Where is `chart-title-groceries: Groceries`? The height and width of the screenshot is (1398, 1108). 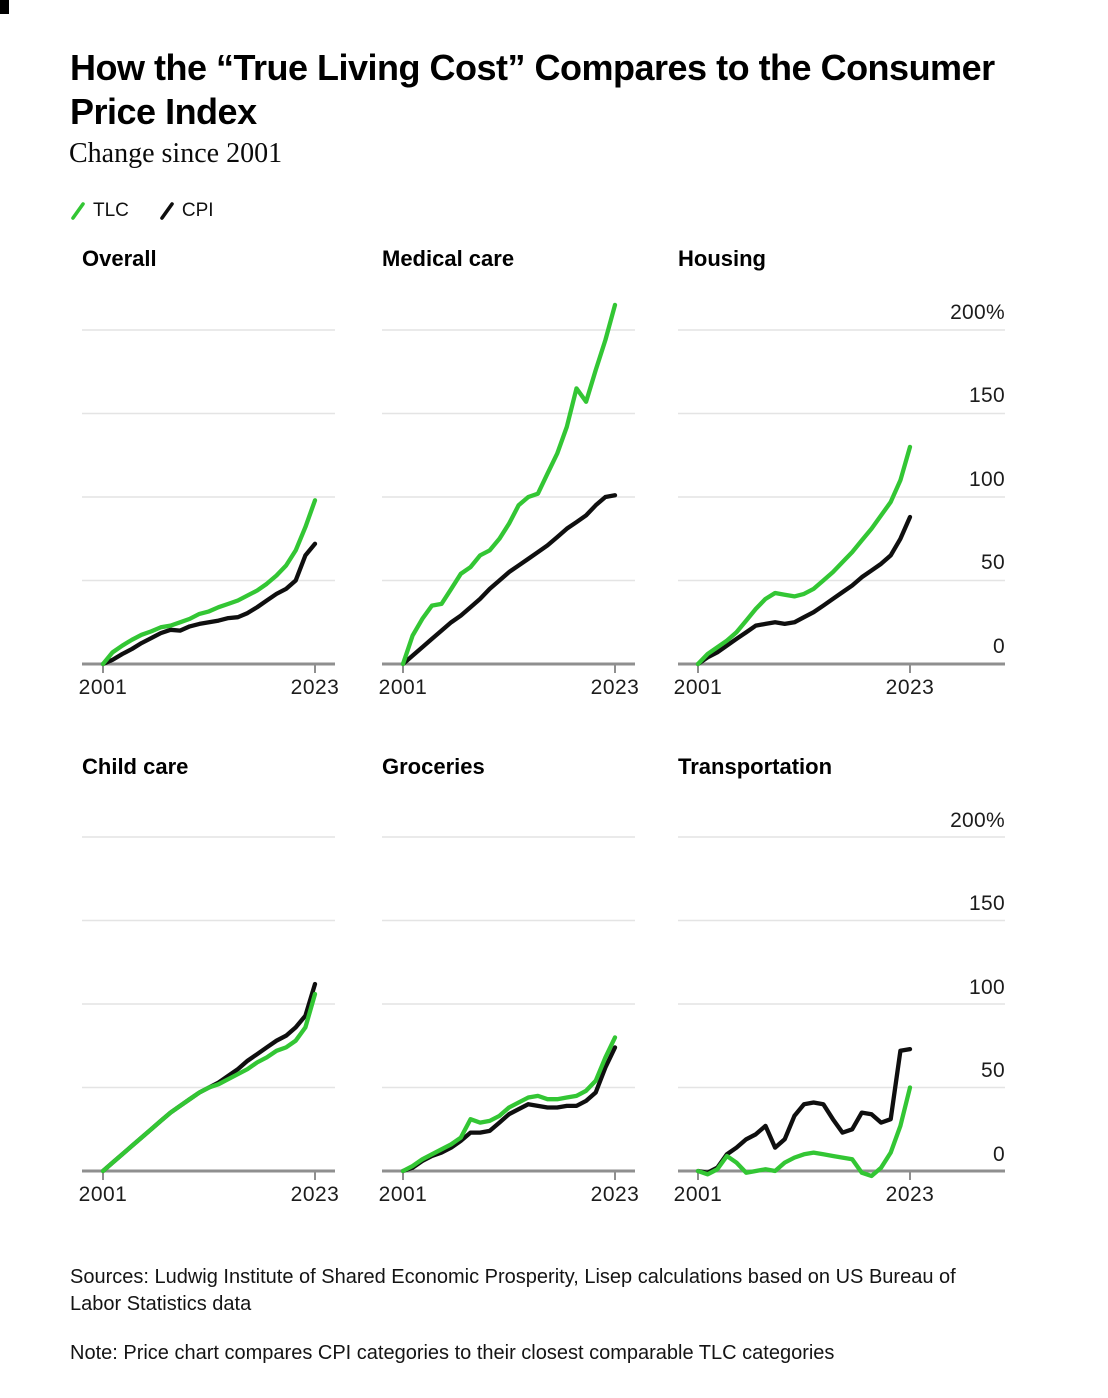 chart-title-groceries: Groceries is located at coordinates (433, 766).